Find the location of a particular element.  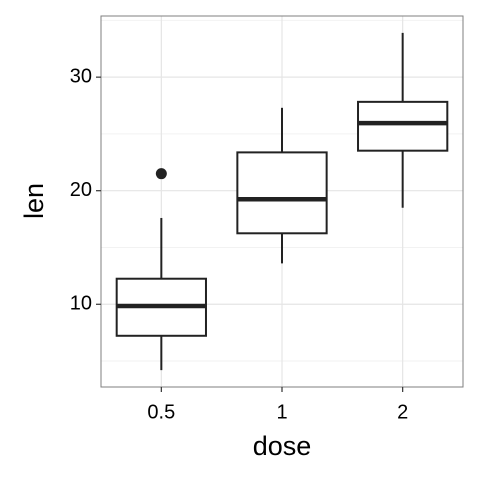

y-tick-label: 10 is located at coordinates (81, 304).